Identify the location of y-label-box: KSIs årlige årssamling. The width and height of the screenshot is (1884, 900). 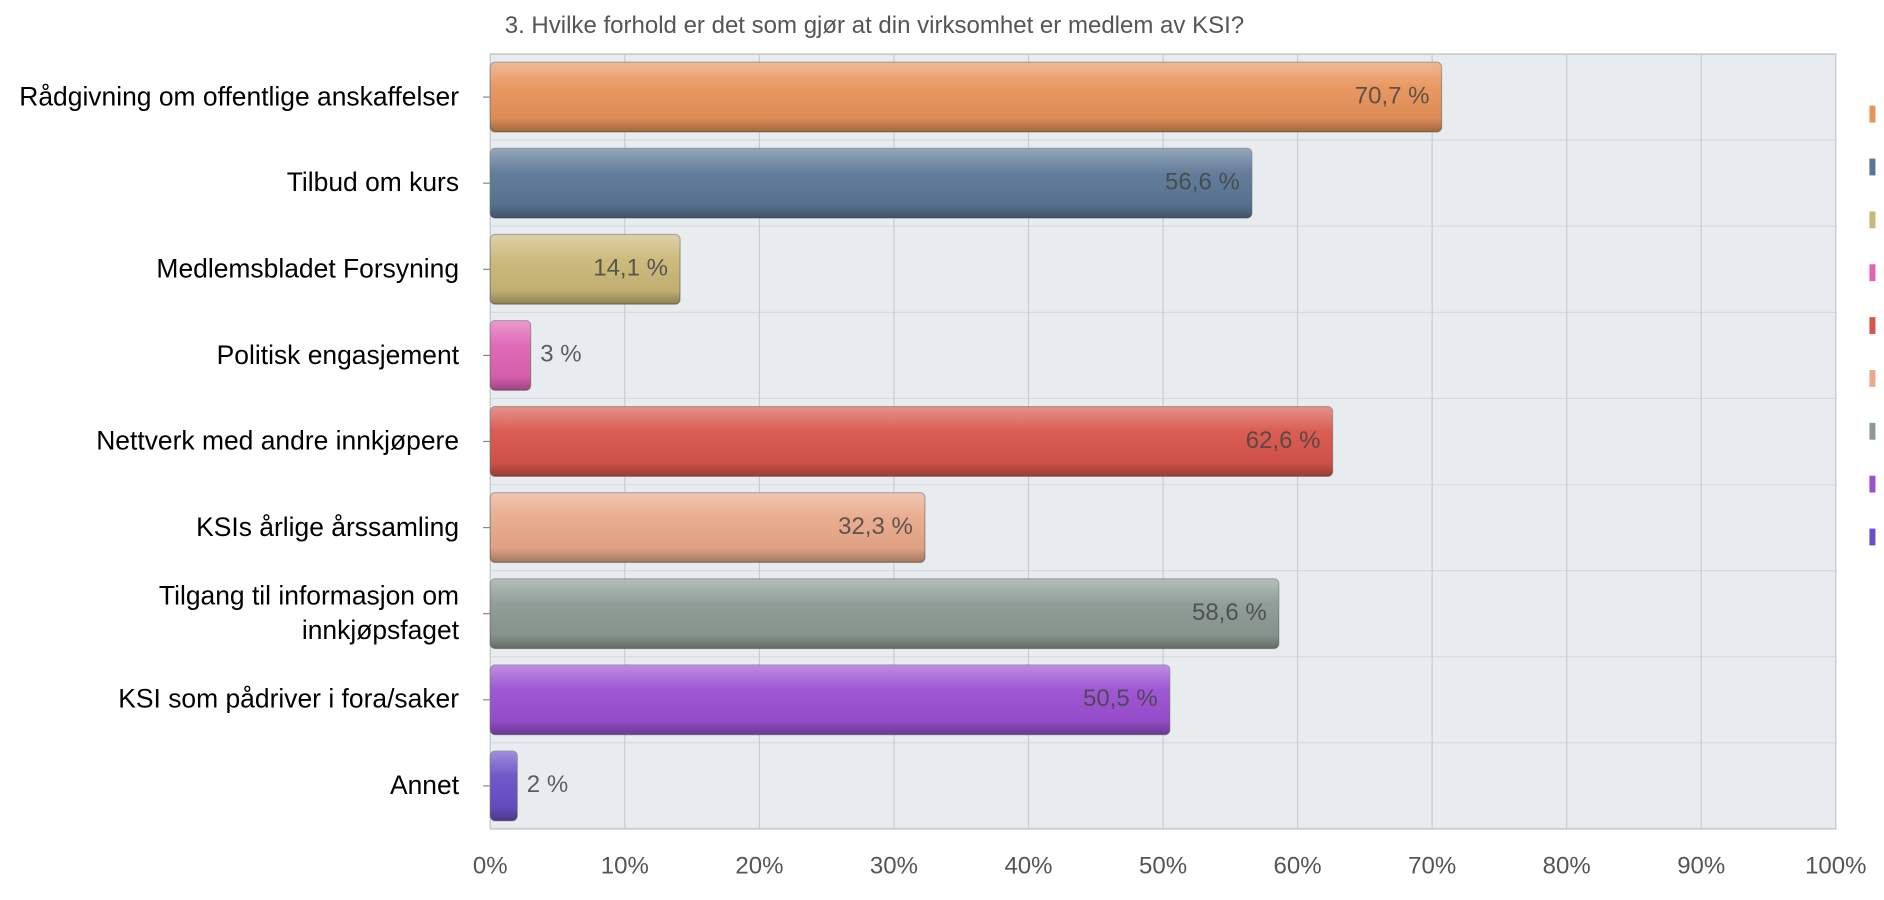
(328, 526).